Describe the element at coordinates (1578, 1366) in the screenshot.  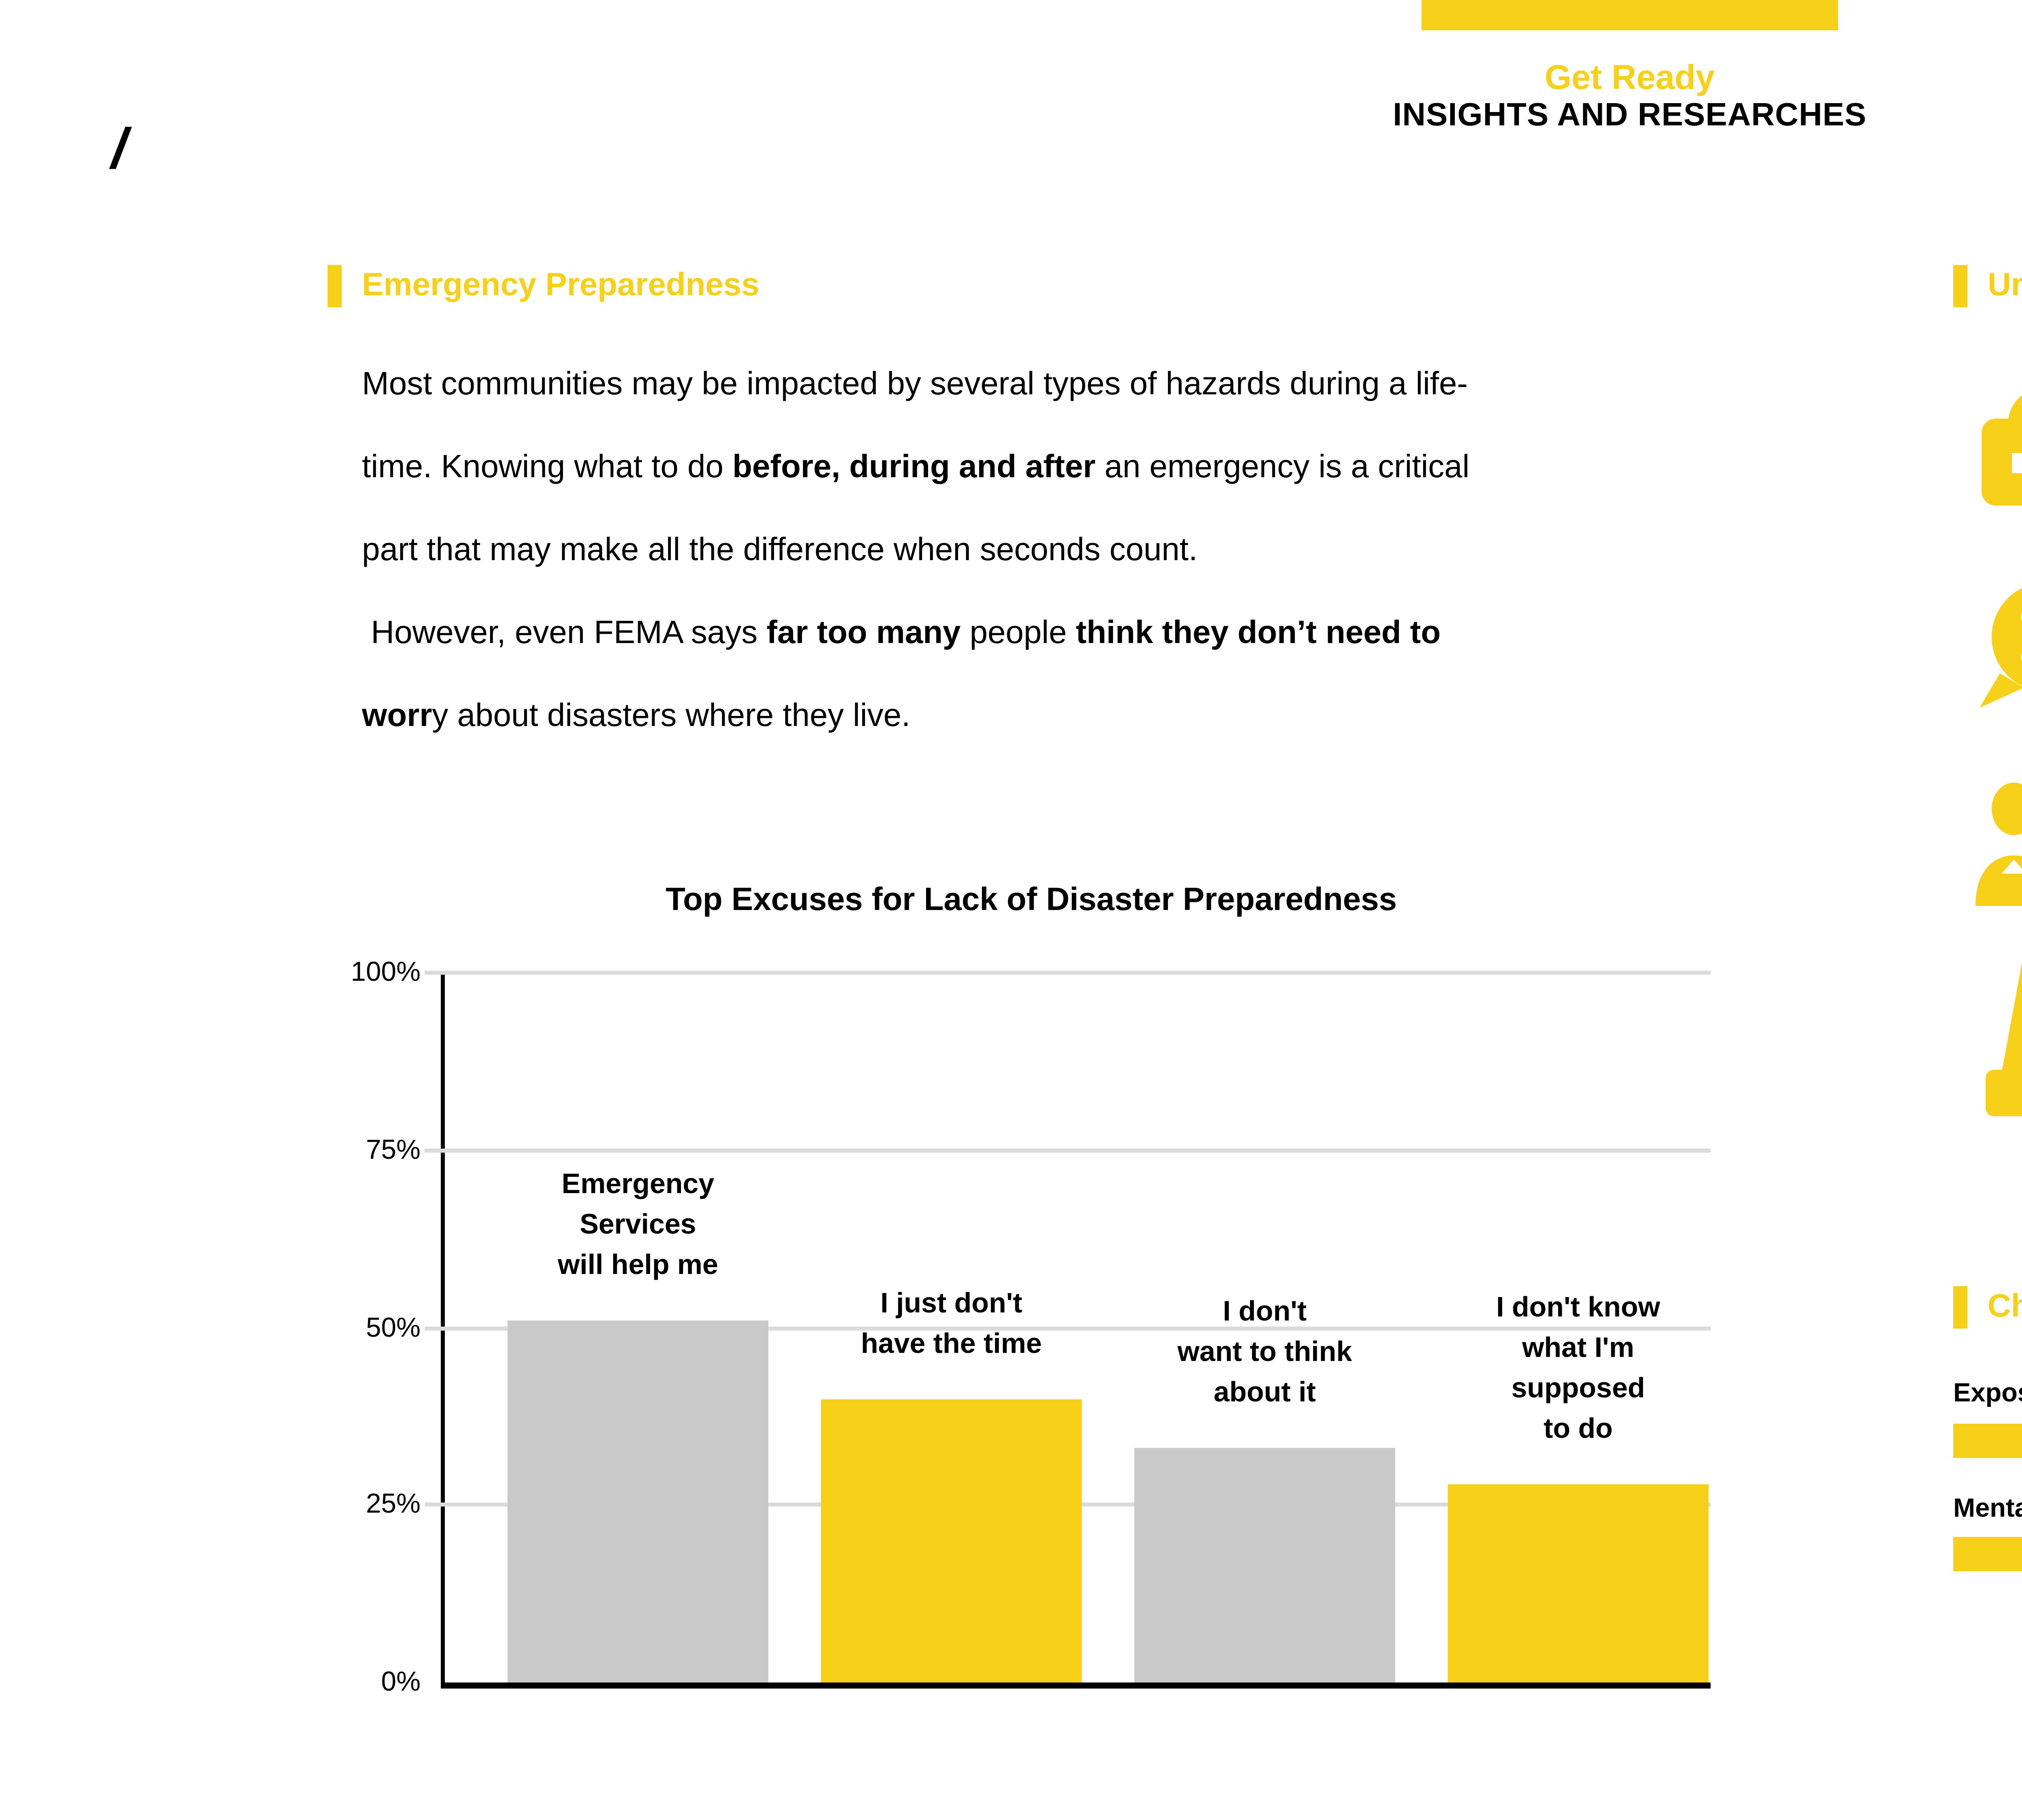
I see `chart-bar-label: I don't know what I'm supposed to do` at that location.